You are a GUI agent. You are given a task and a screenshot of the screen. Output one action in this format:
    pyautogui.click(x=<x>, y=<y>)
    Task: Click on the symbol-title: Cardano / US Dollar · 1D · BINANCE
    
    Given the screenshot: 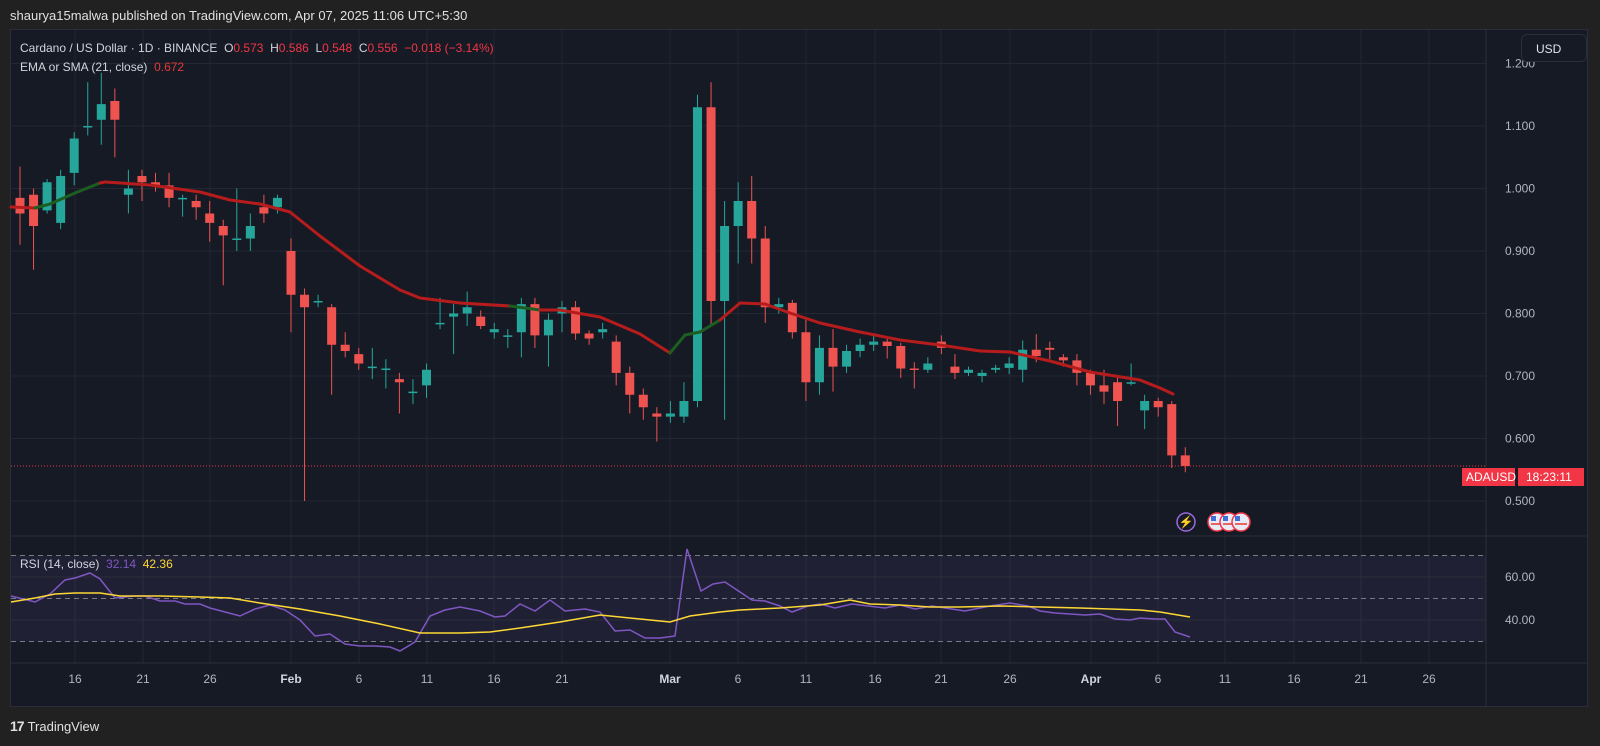 What is the action you would take?
    pyautogui.click(x=119, y=48)
    